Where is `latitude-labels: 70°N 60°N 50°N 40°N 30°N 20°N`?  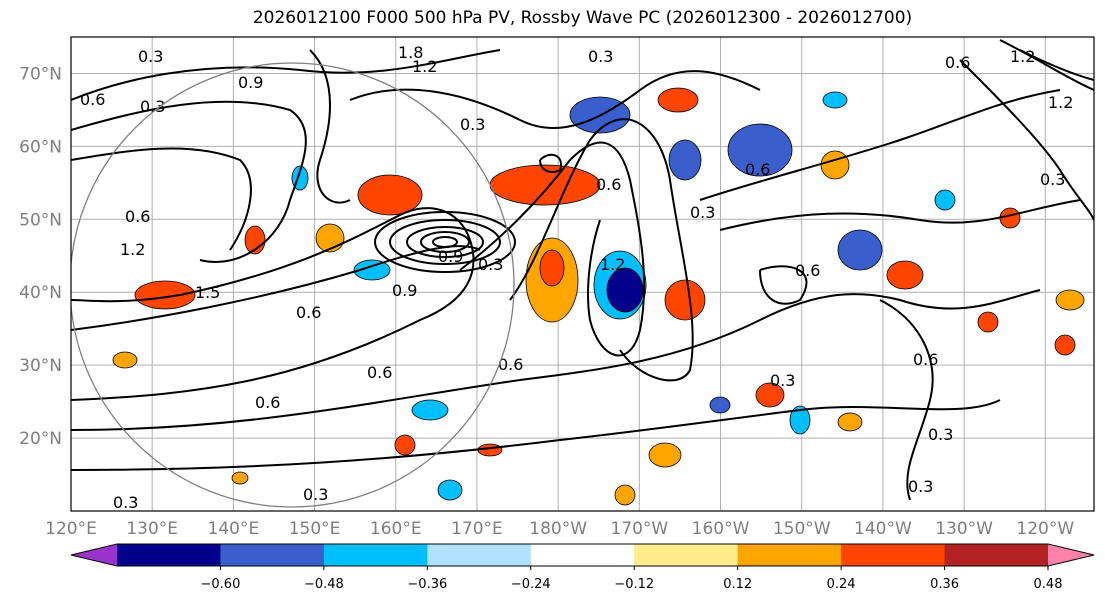 latitude-labels: 70°N 60°N 50°N 40°N 30°N 20°N is located at coordinates (40, 256).